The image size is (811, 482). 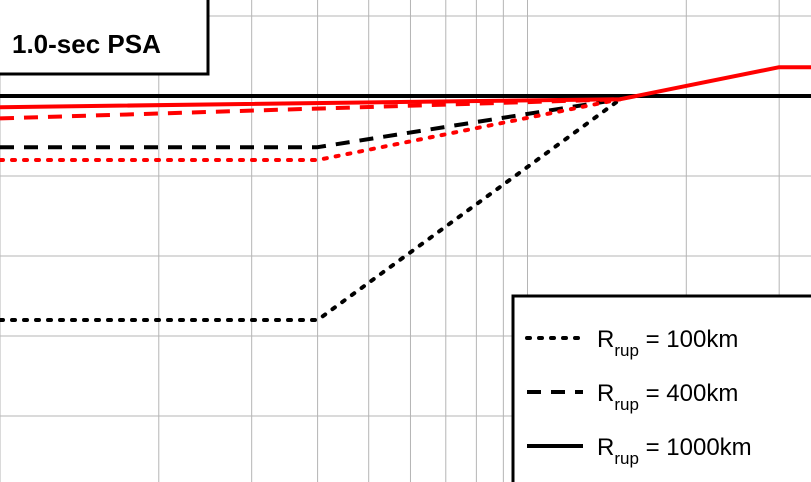 I want to click on legend: Rrup = 100km Rrup = 400km Rrup = 1000km, so click(x=661, y=388).